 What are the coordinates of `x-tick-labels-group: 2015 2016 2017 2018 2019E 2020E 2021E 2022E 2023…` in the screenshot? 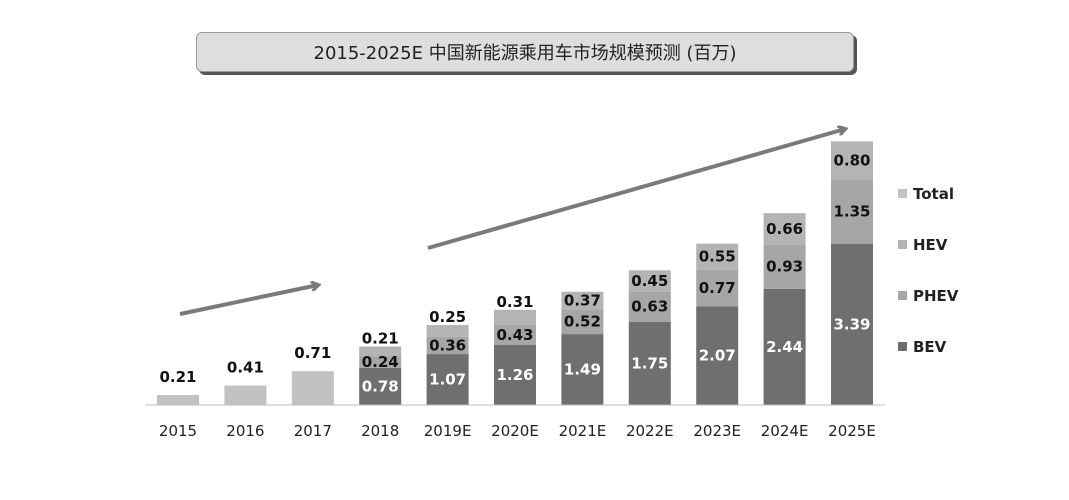 It's located at (517, 431).